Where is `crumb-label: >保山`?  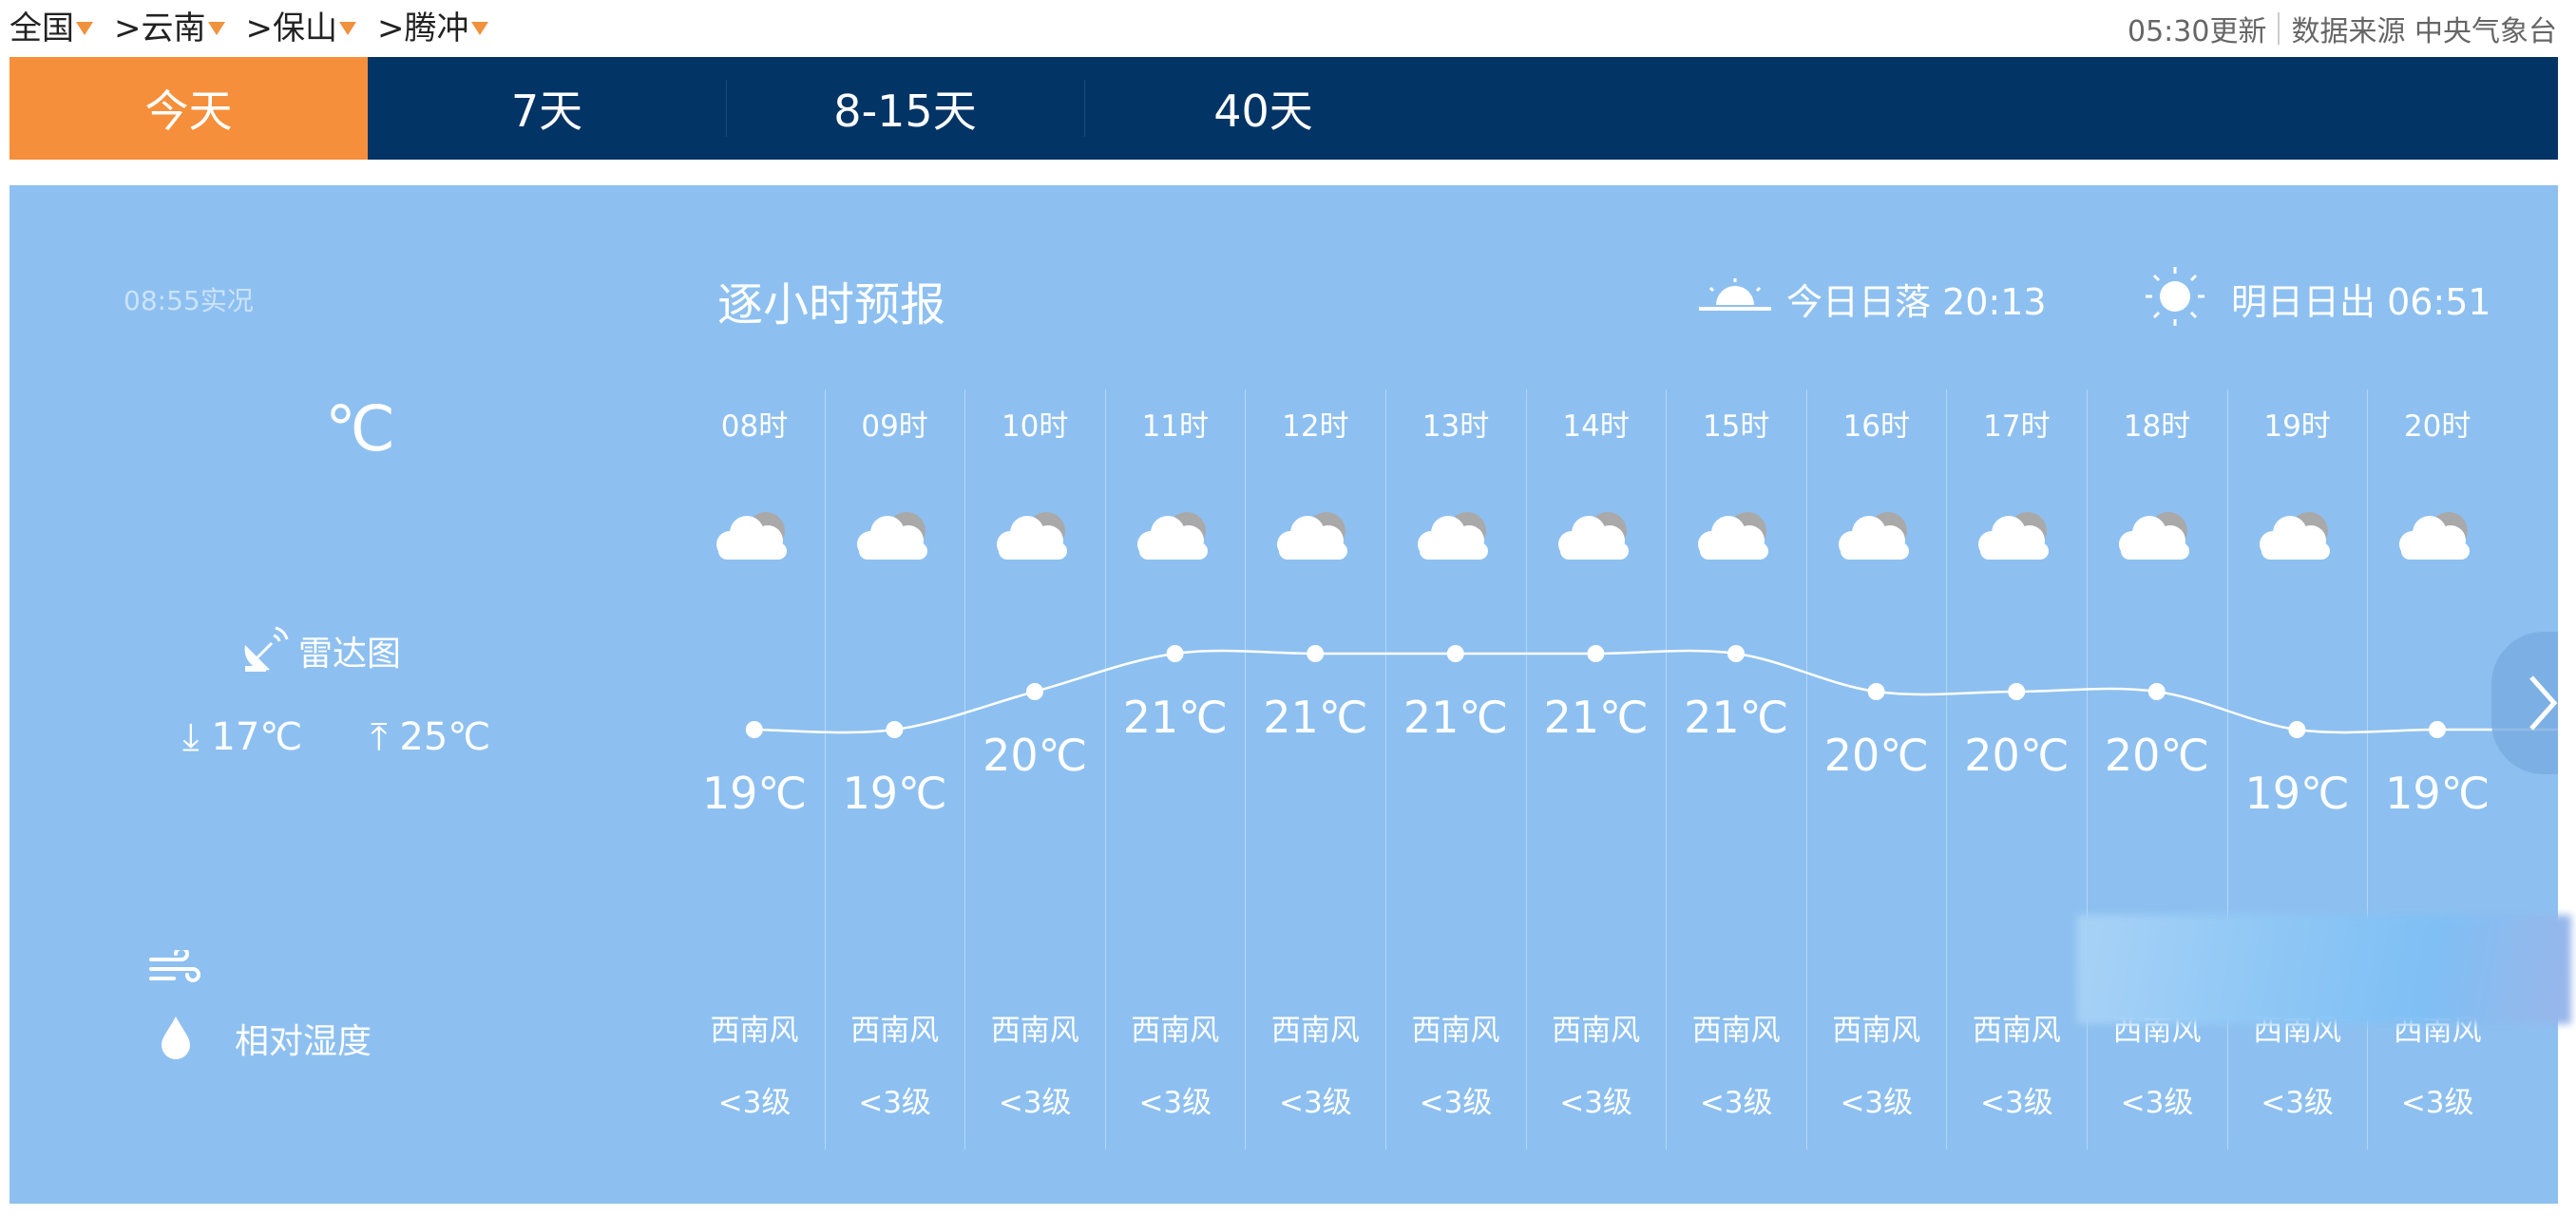 crumb-label: >保山 is located at coordinates (291, 28).